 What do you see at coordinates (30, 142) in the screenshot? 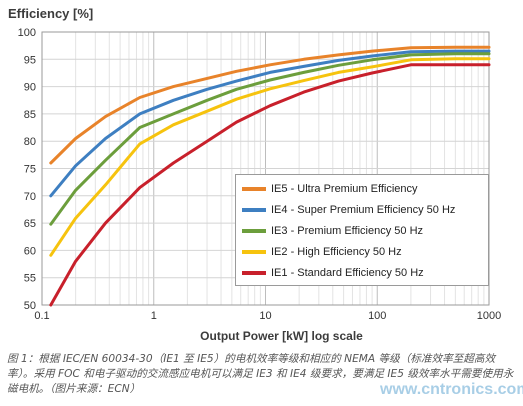
I see `y-tick-label: 80` at bounding box center [30, 142].